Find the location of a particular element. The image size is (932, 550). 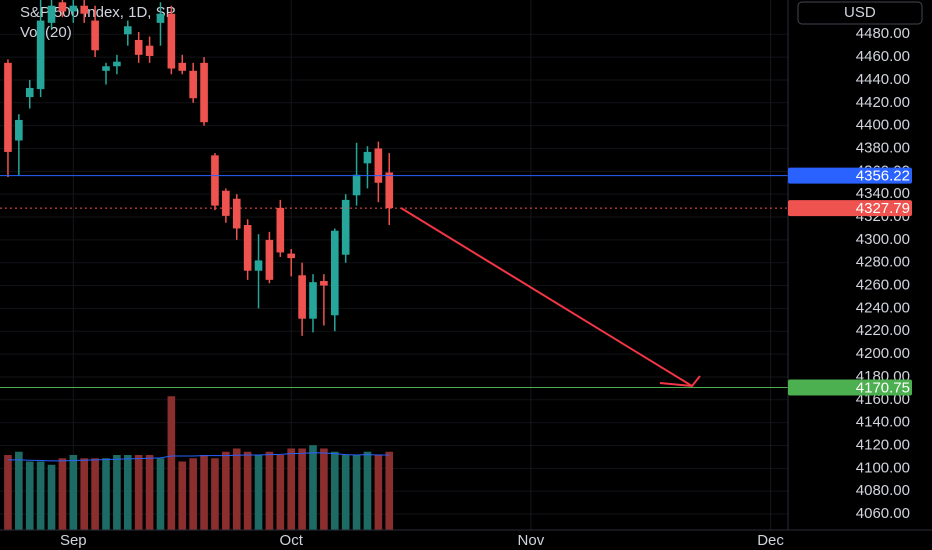

price-label: 4327.79 is located at coordinates (883, 208).